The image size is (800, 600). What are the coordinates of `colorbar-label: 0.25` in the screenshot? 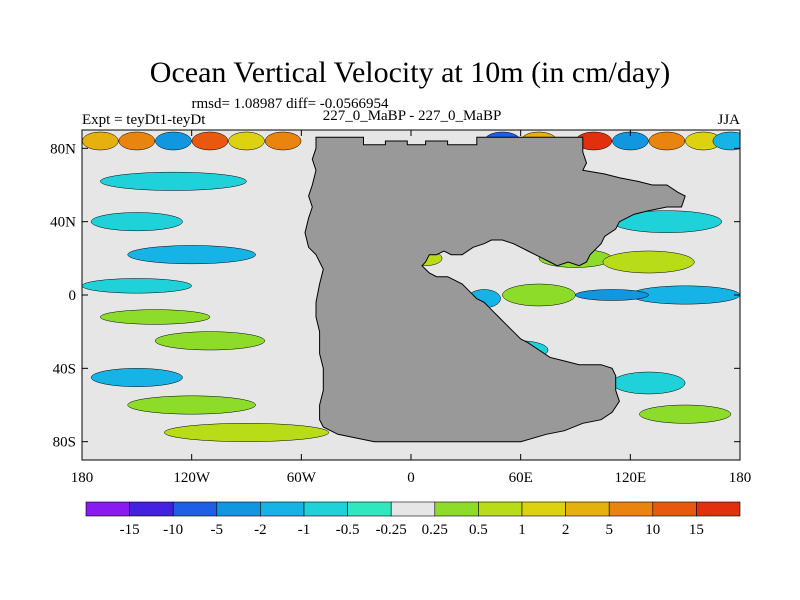 It's located at (435, 530).